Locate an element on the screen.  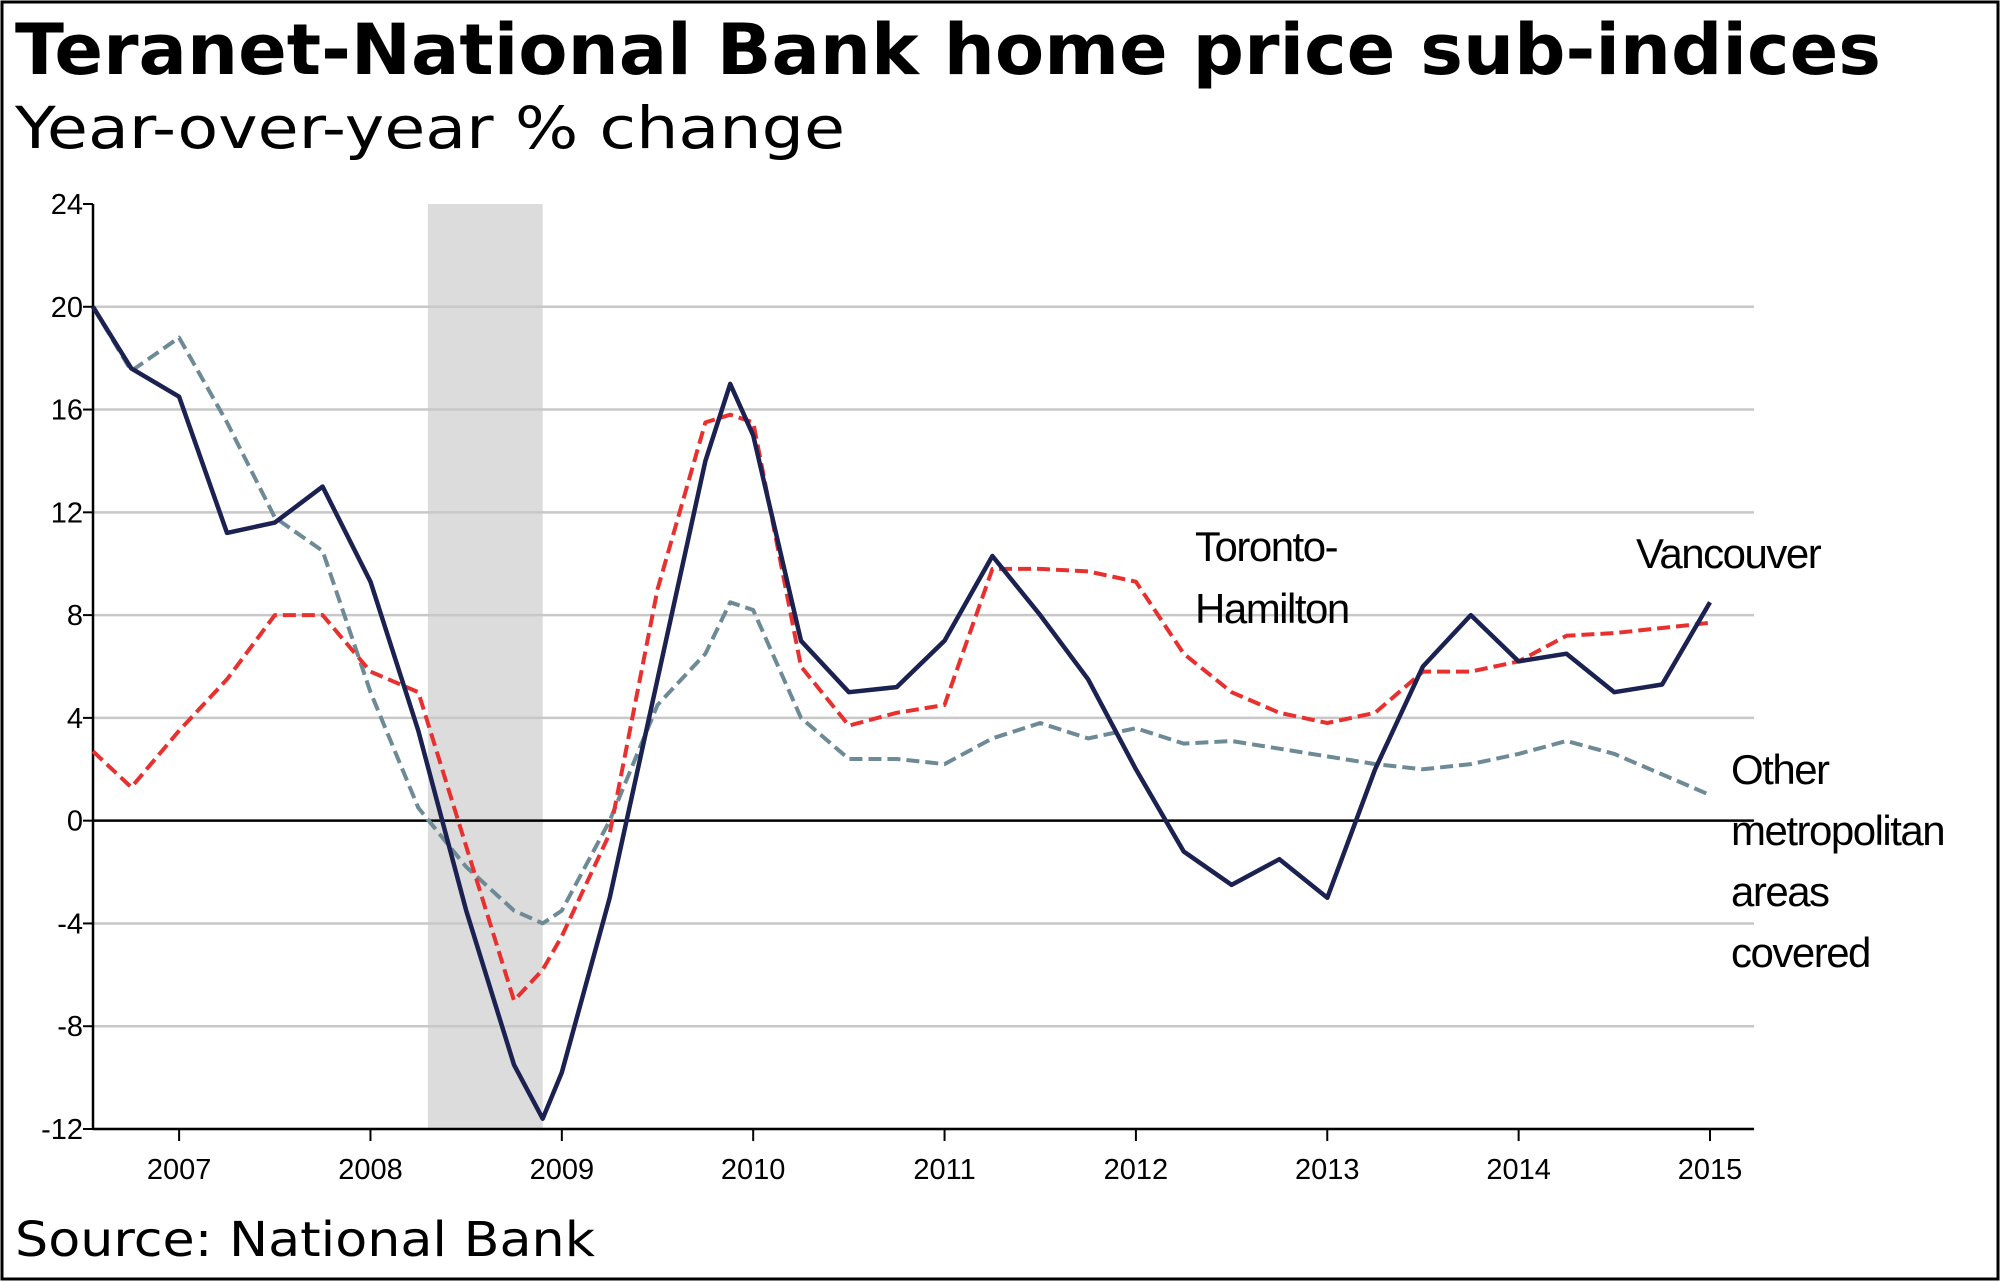
y-tick-label: 0 is located at coordinates (75, 822).